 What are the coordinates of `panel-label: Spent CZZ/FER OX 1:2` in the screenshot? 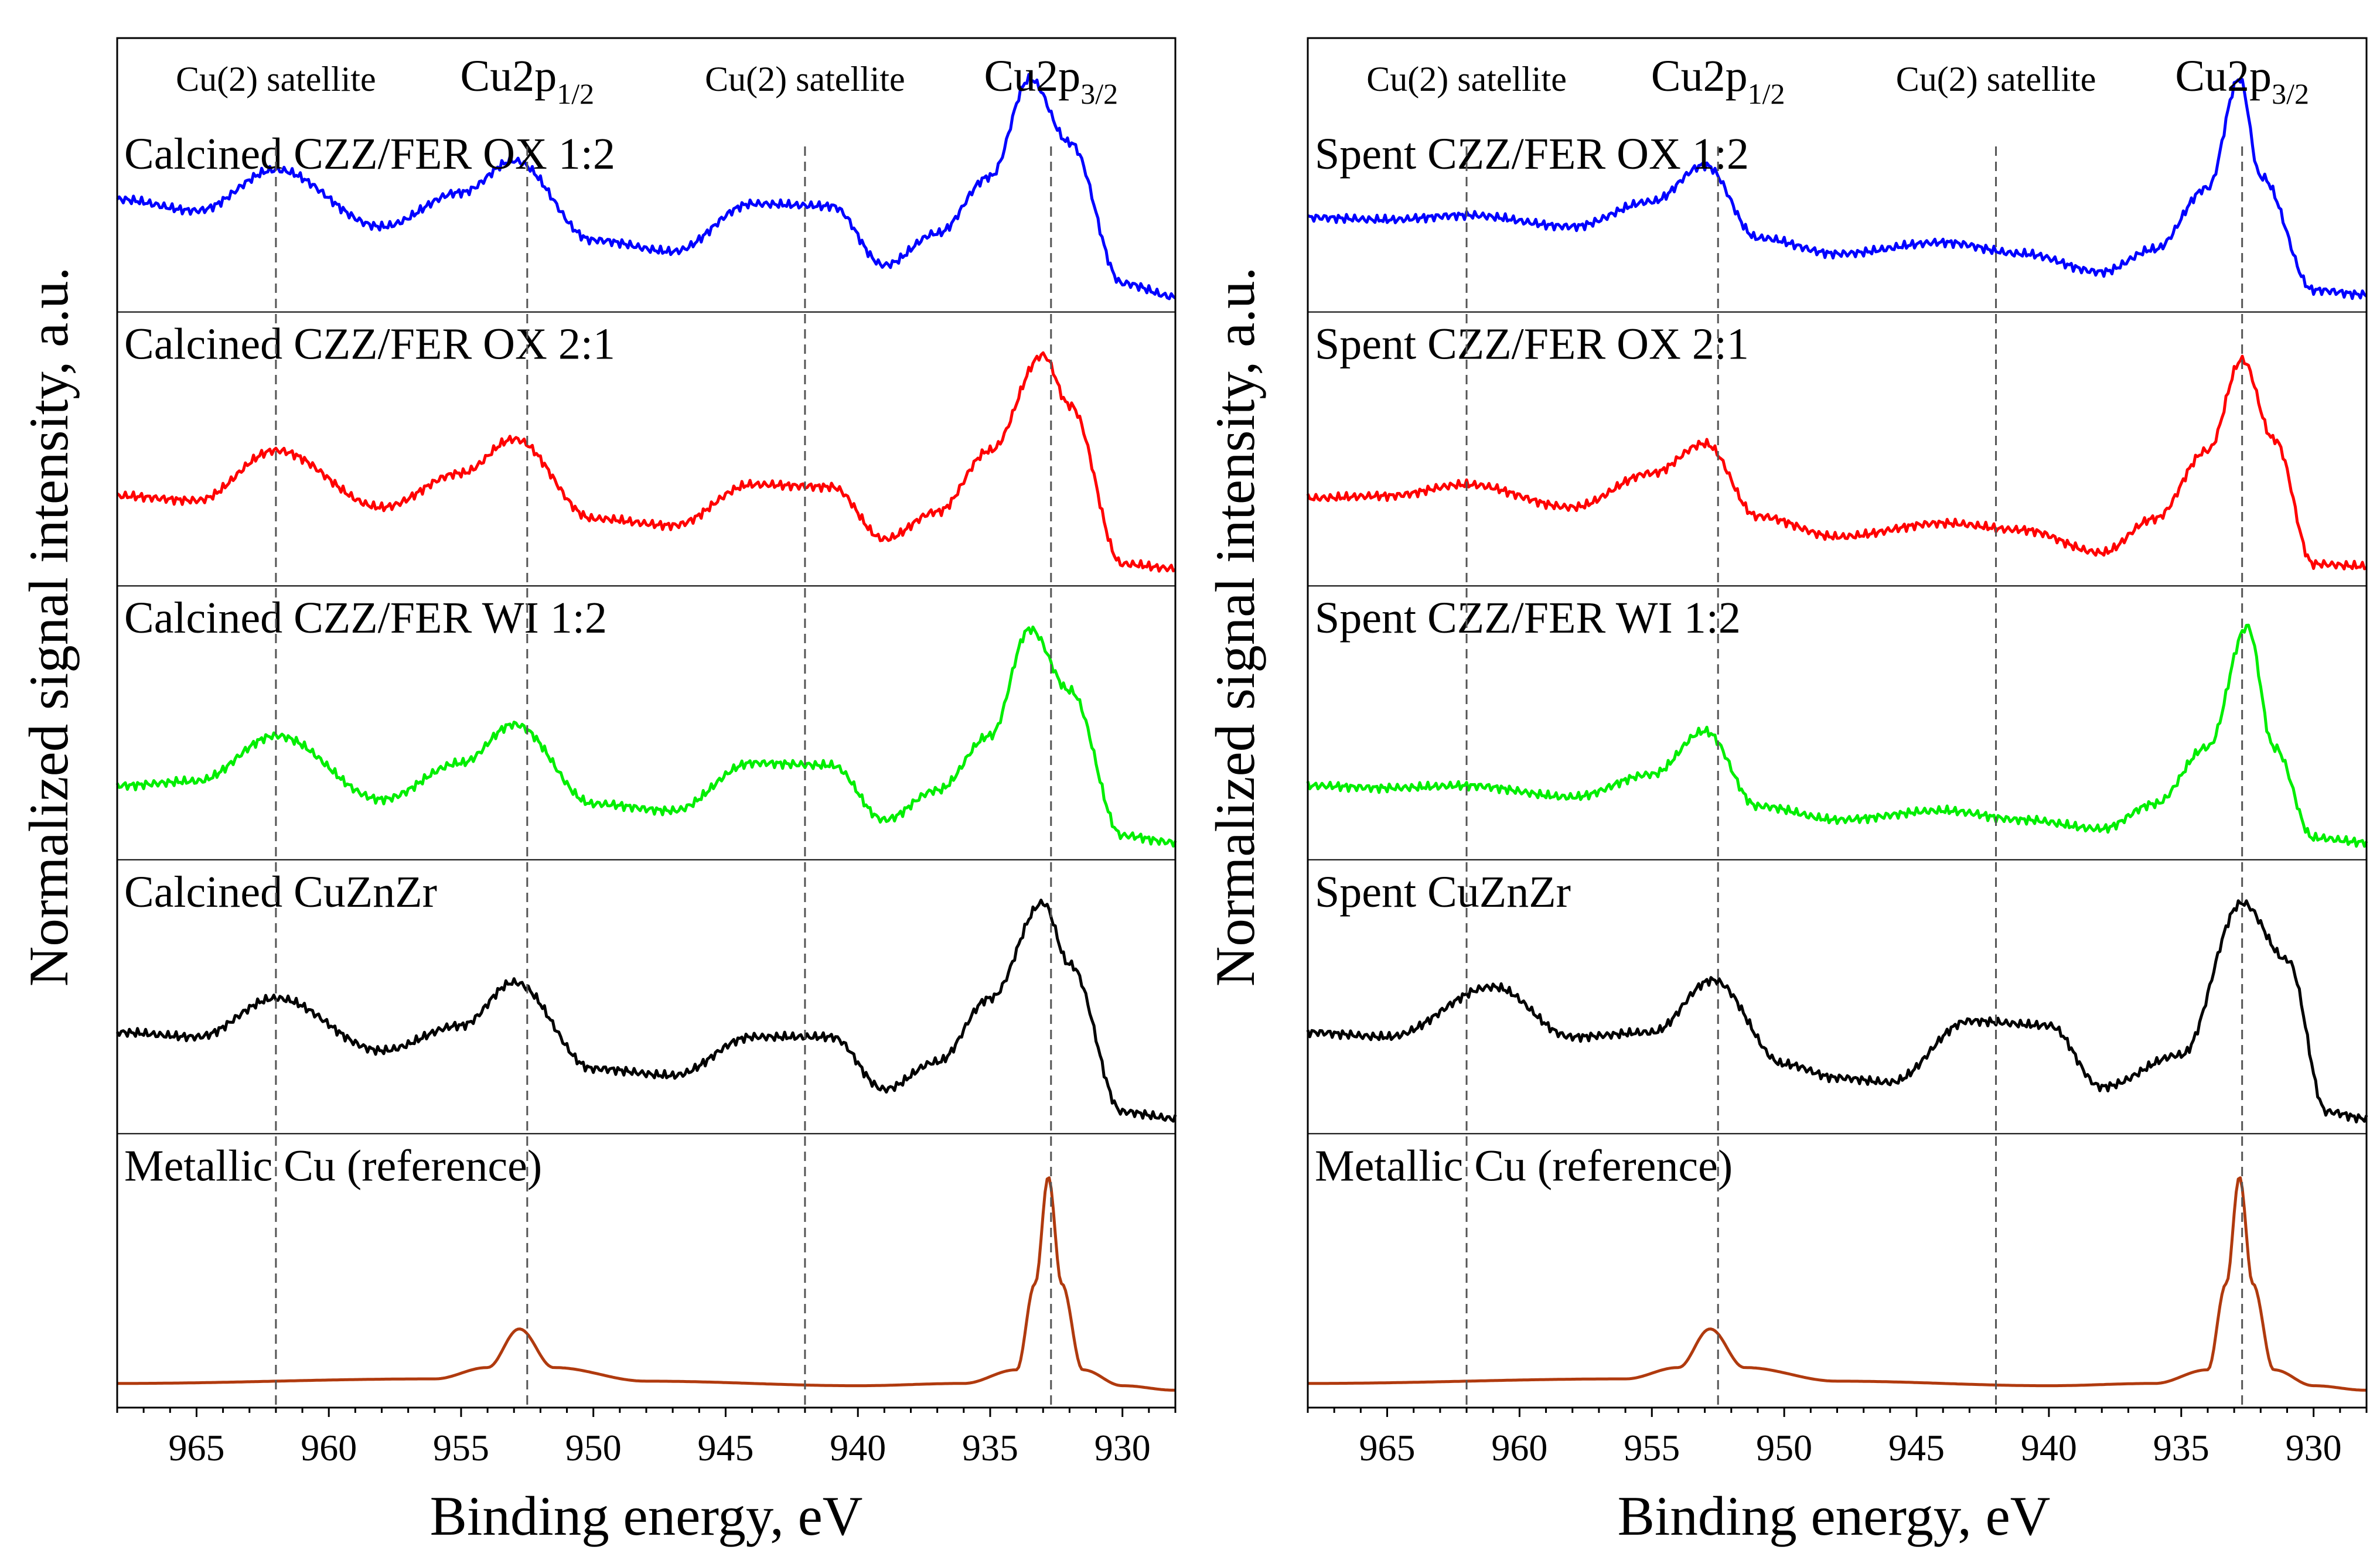 It's located at (1532, 154).